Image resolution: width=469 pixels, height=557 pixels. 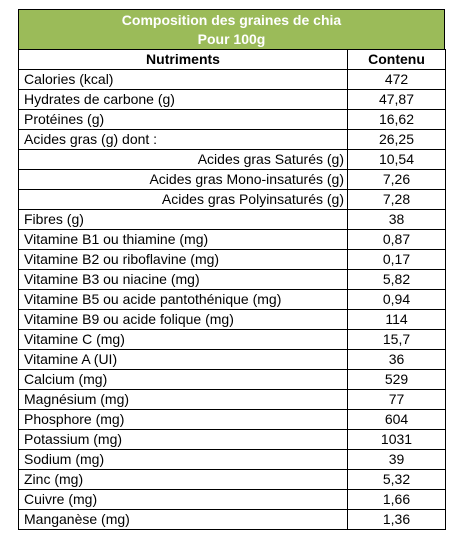 What do you see at coordinates (183, 219) in the screenshot?
I see `nutrient-label: Fibres (g)` at bounding box center [183, 219].